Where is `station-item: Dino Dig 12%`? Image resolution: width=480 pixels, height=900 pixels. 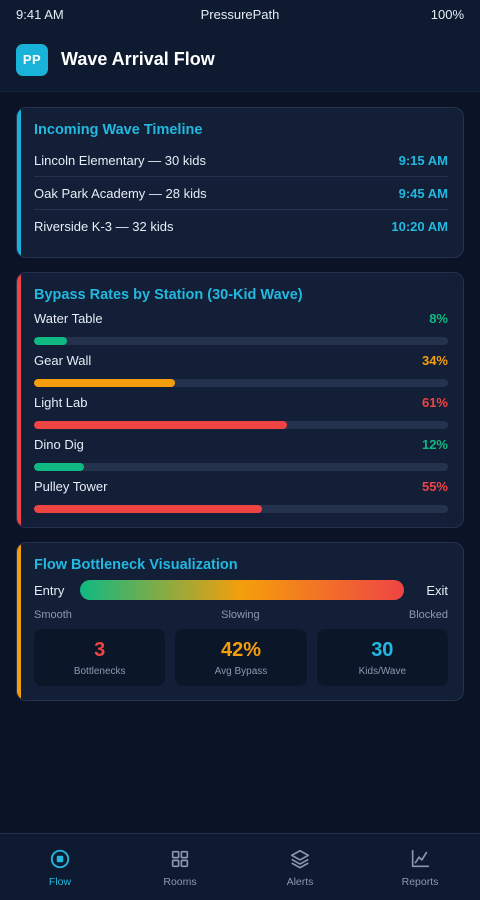 station-item: Dino Dig 12% is located at coordinates (241, 454).